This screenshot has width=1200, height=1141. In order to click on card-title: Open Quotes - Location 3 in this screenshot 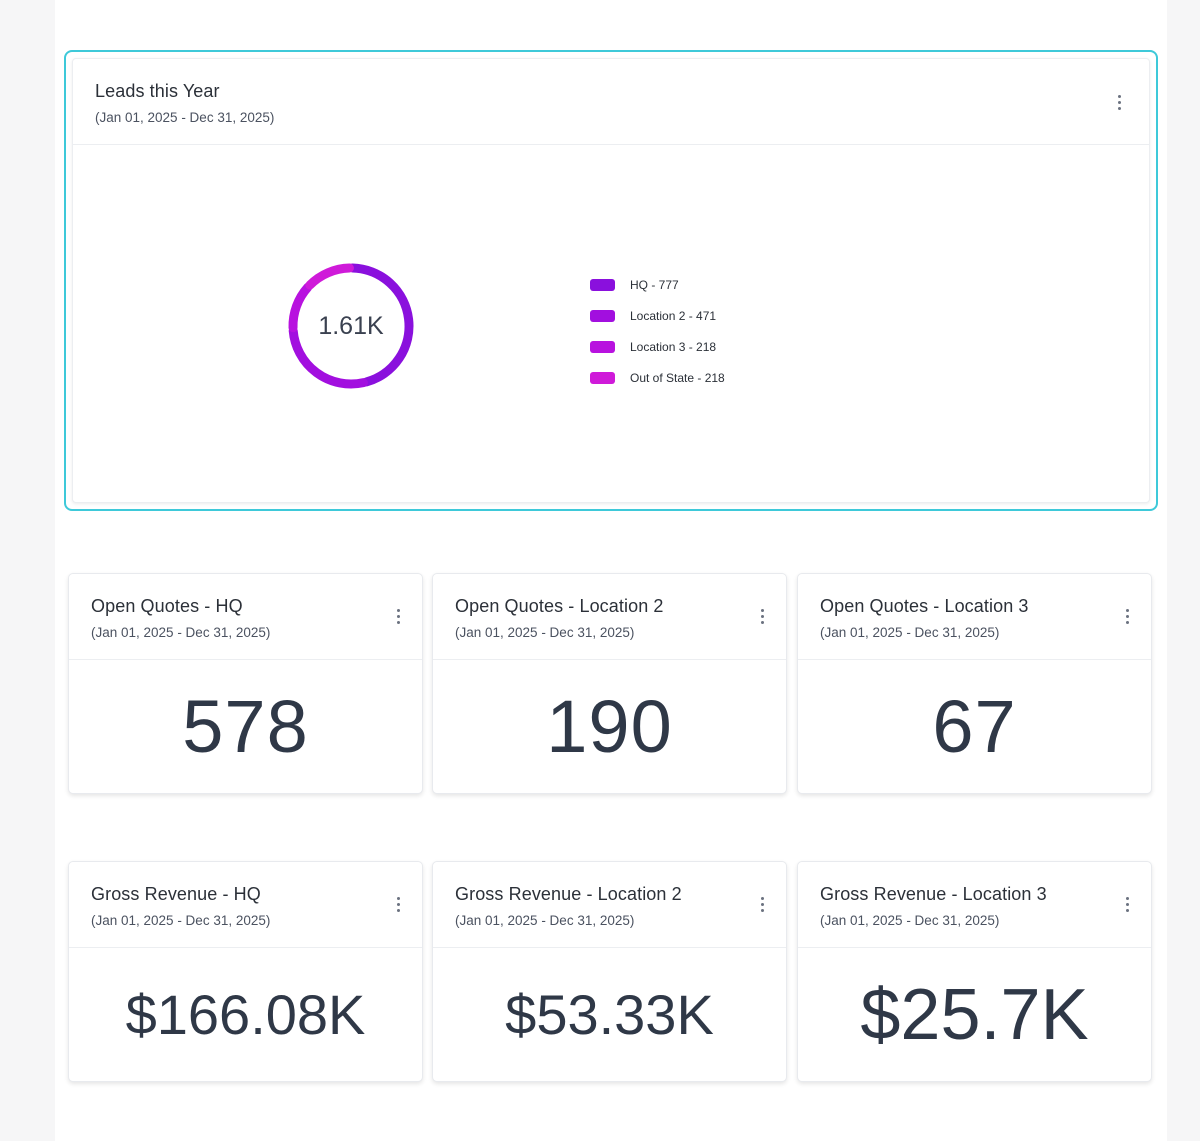, I will do `click(924, 606)`.